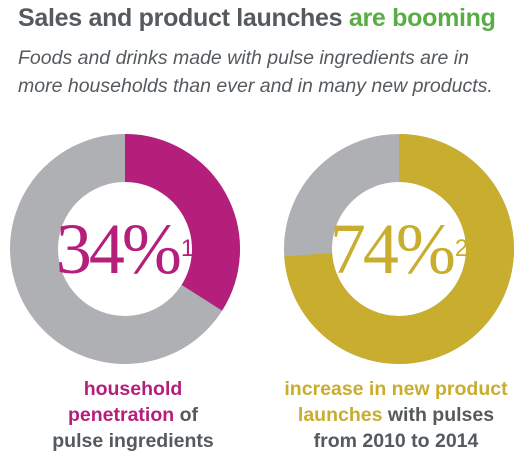 This screenshot has width=526, height=461. I want to click on footnote-marker: 1, so click(187, 248).